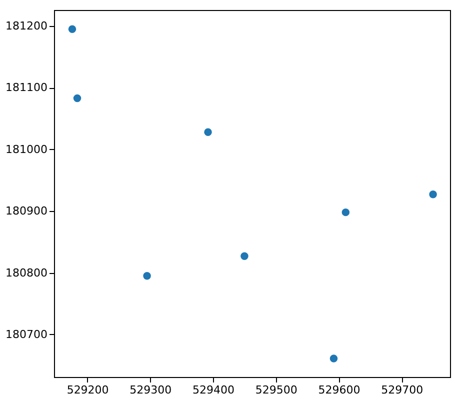 This screenshot has width=474, height=413. What do you see at coordinates (87, 390) in the screenshot?
I see `x-tick-label: 529200` at bounding box center [87, 390].